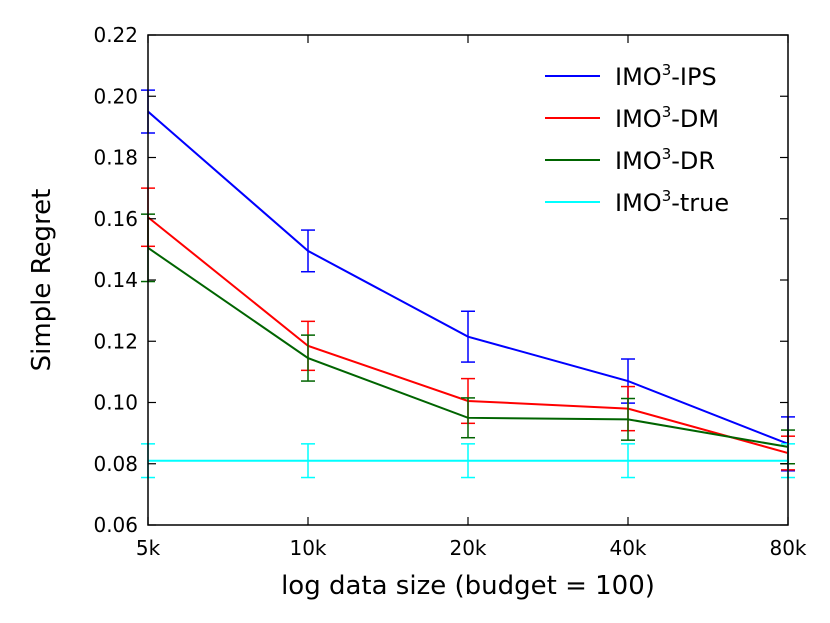  I want to click on legend-entry: IMO3-DR, so click(630, 160).